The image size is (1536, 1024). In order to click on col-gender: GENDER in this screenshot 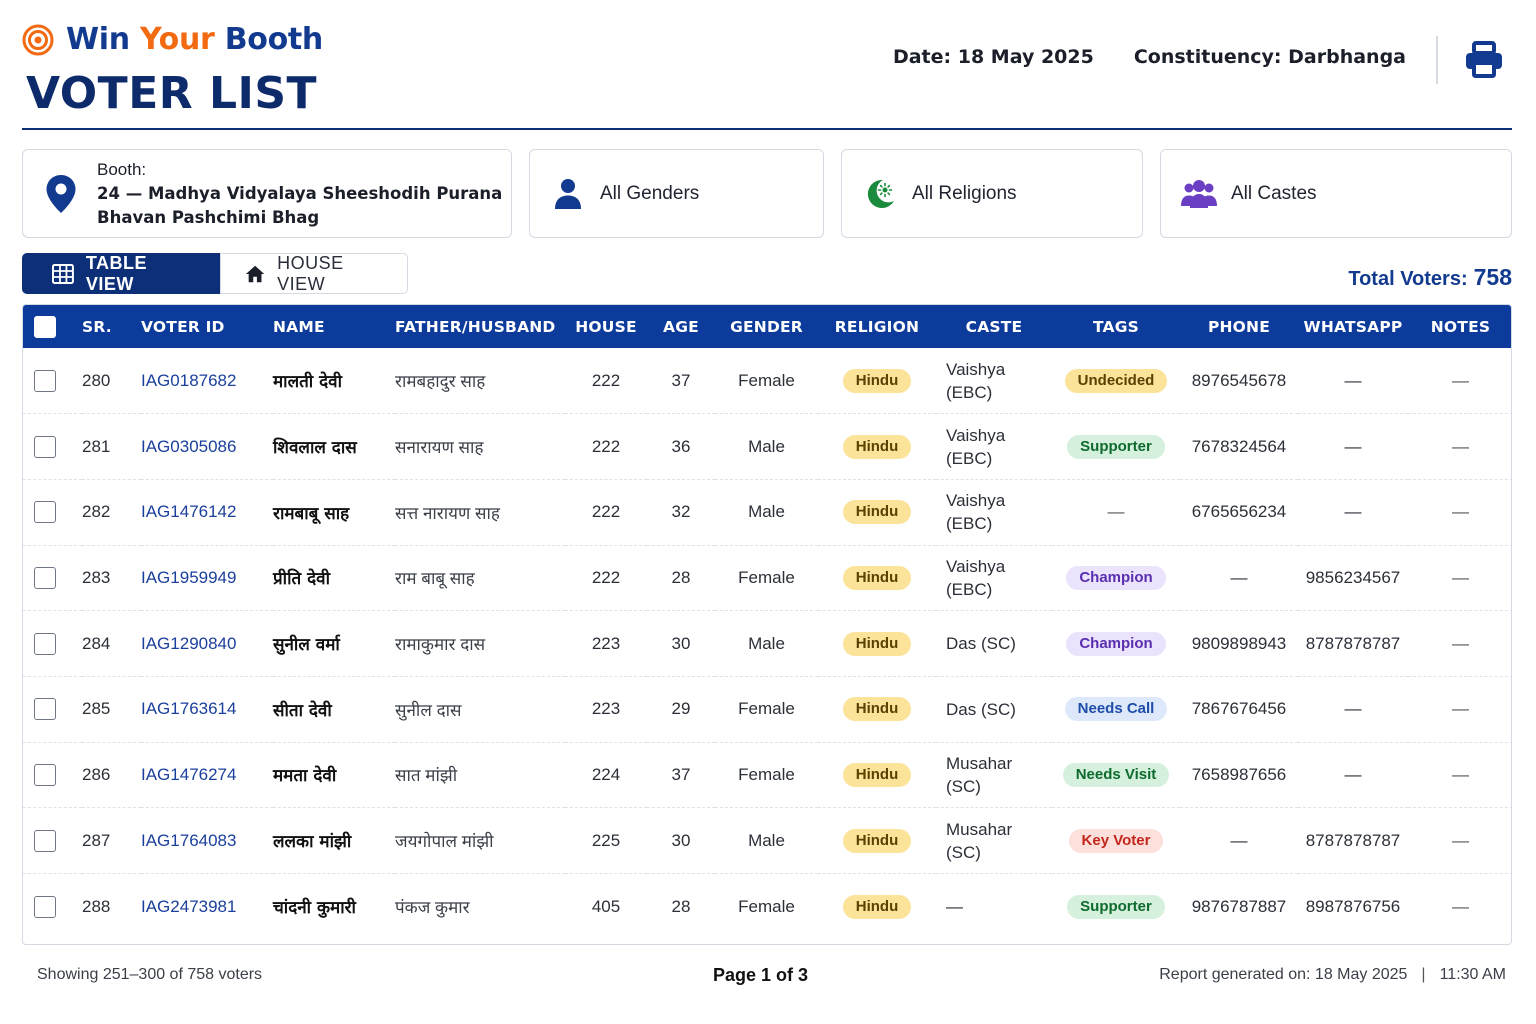, I will do `click(766, 326)`.